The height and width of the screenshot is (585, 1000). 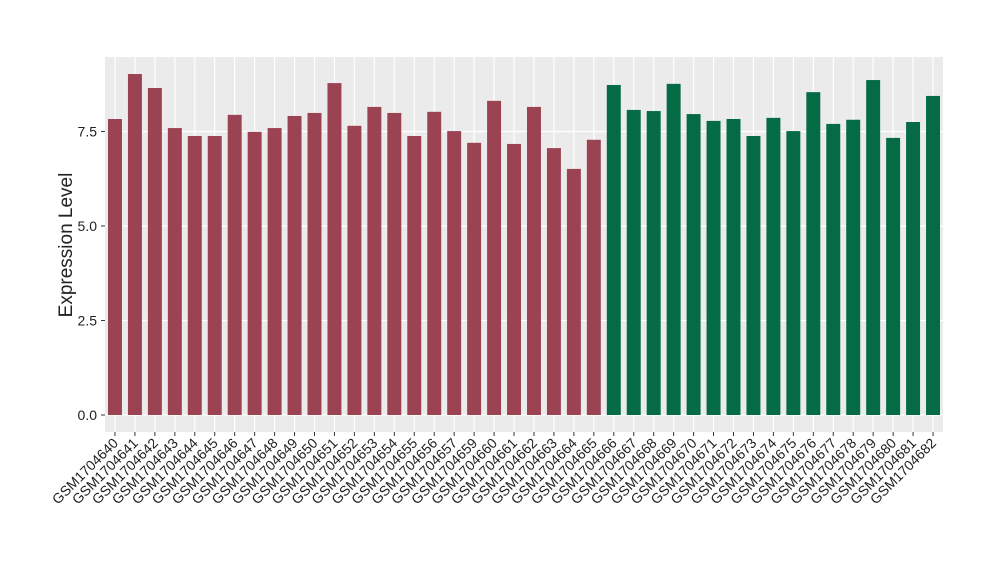 I want to click on y-axis-label: Expression Level, so click(x=66, y=245).